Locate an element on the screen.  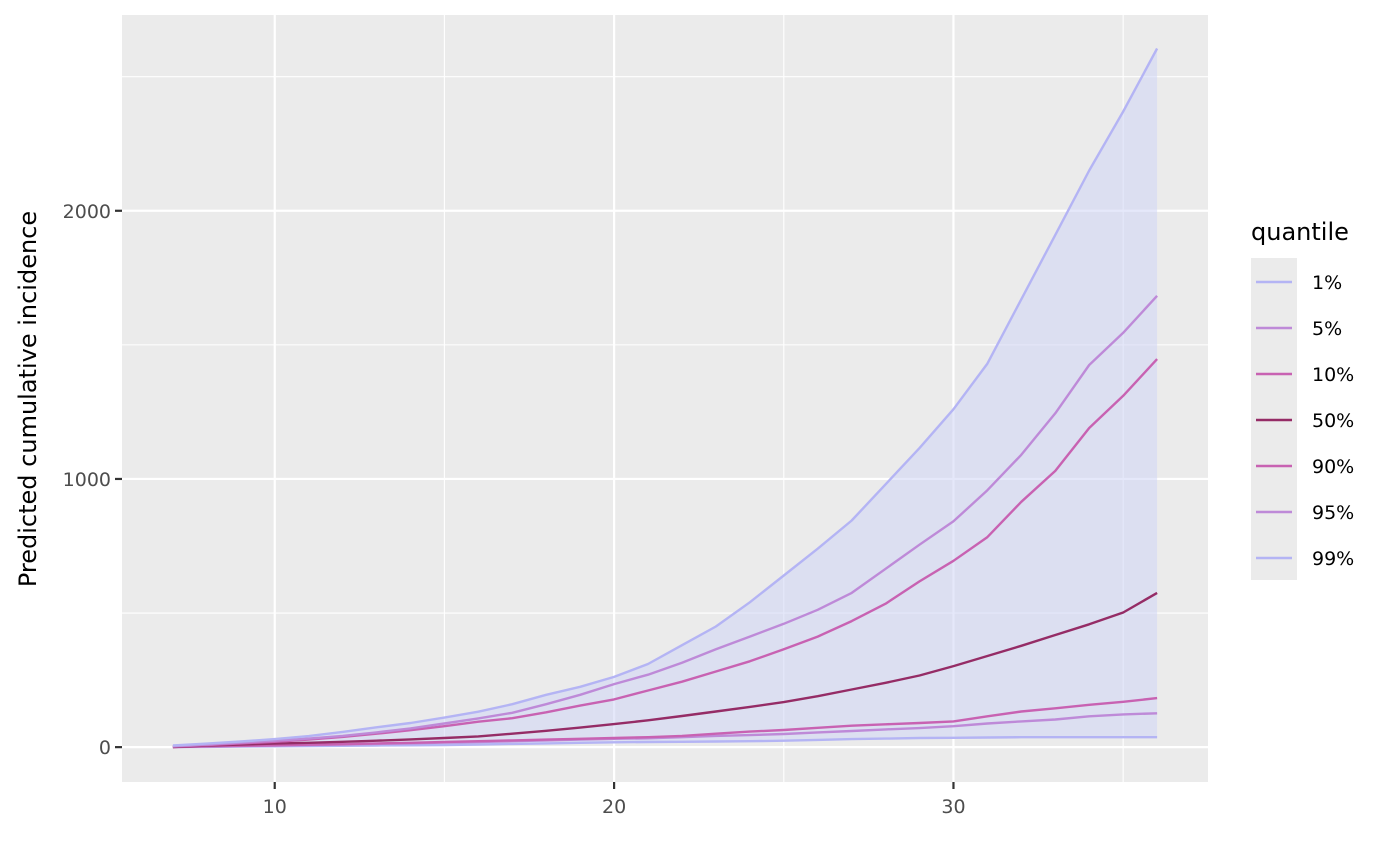
series-line-10pct is located at coordinates (665, 722).